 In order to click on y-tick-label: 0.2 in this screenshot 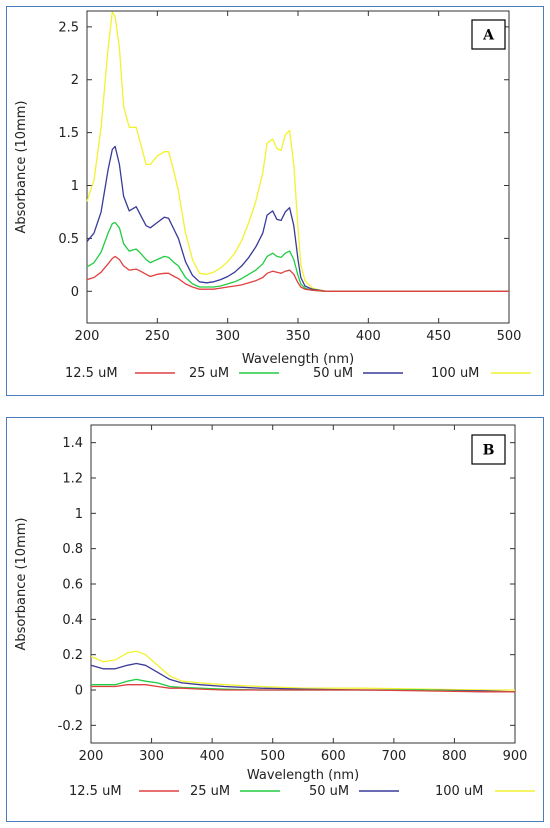, I will do `click(72, 655)`.